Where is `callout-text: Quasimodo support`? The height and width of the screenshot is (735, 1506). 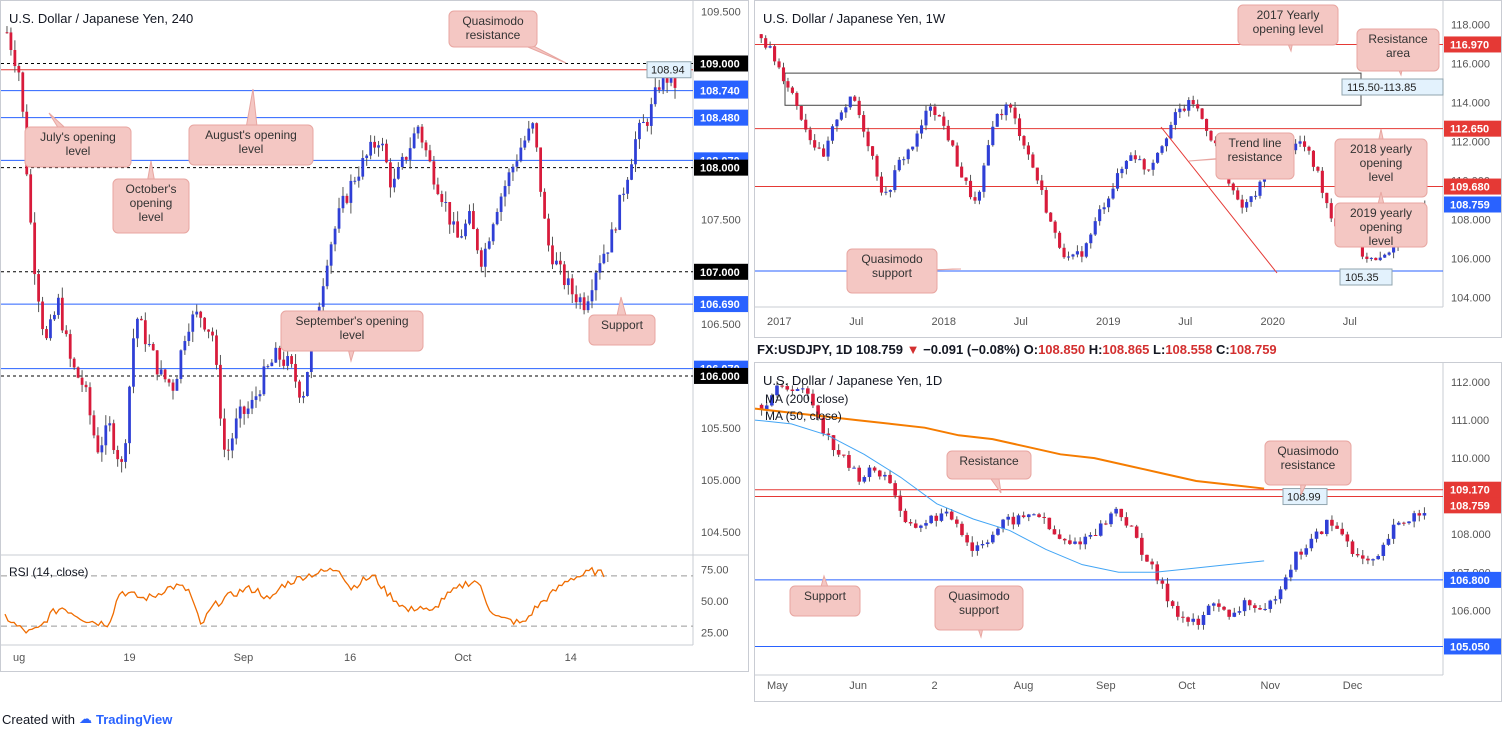
callout-text: Quasimodo support is located at coordinates (979, 603).